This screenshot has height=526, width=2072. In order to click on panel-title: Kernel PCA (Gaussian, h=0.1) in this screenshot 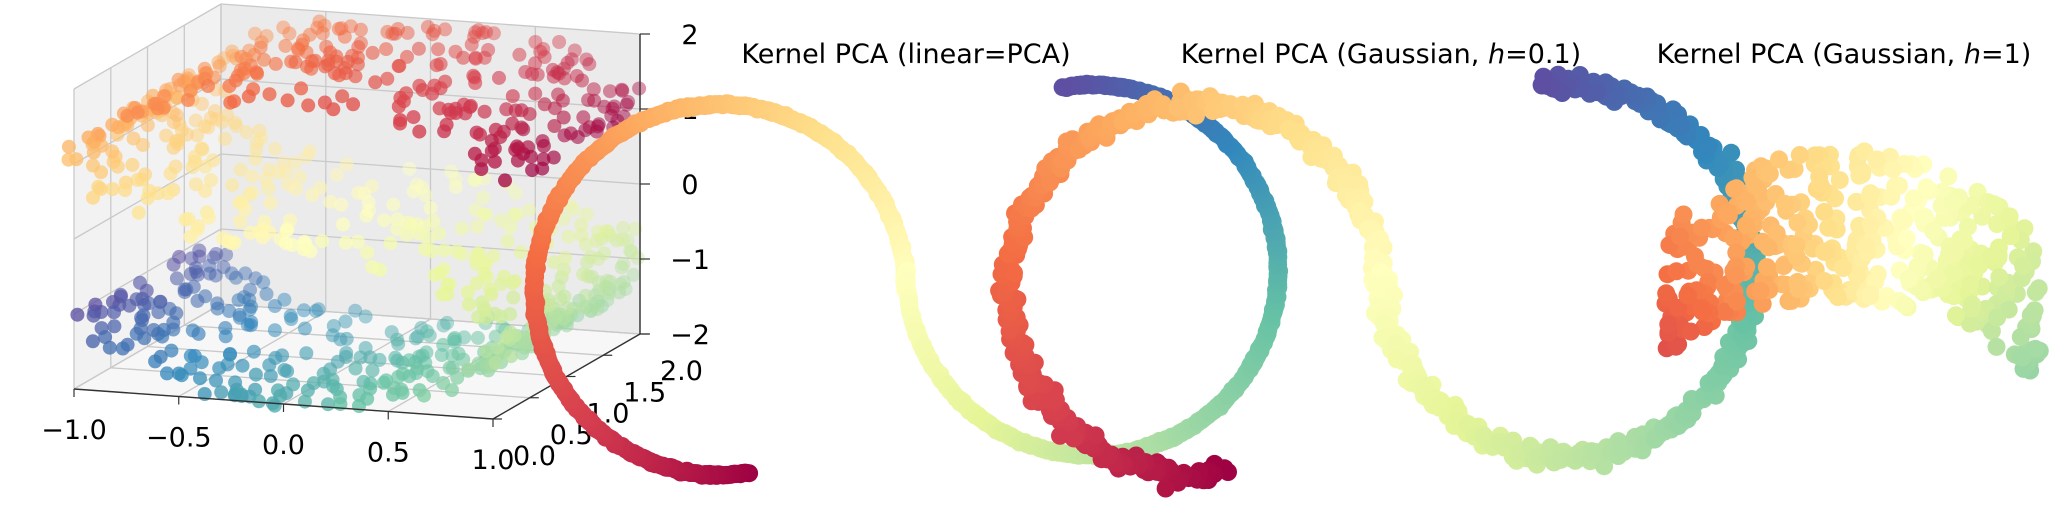, I will do `click(1381, 54)`.